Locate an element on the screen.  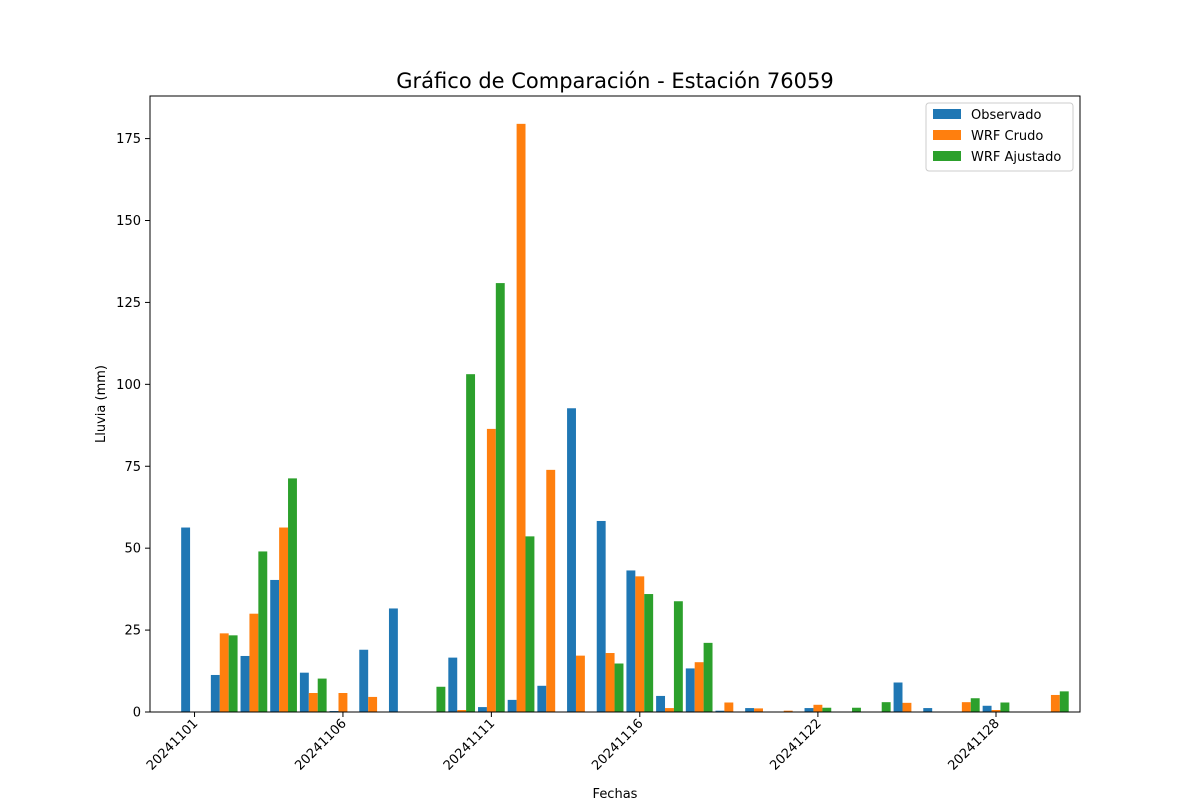
y-axis-label: Lluvia (mm) is located at coordinates (101, 404).